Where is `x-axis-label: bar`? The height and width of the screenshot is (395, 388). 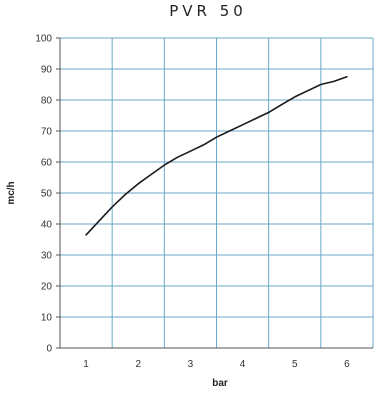
x-axis-label: bar is located at coordinates (220, 383).